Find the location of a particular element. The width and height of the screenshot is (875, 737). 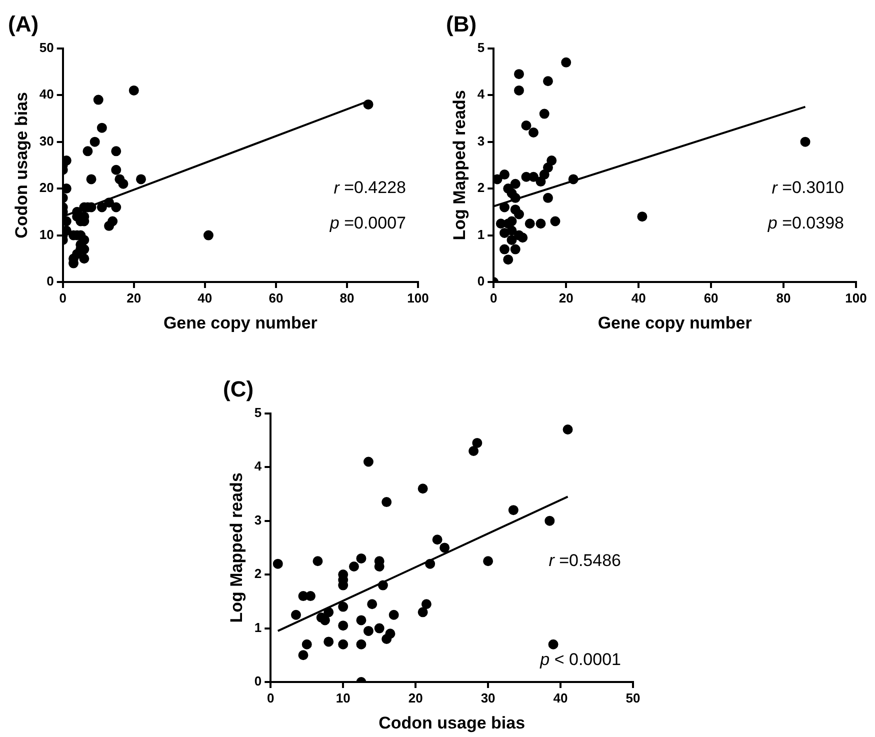

annotation: r =0.3010 is located at coordinates (808, 188).